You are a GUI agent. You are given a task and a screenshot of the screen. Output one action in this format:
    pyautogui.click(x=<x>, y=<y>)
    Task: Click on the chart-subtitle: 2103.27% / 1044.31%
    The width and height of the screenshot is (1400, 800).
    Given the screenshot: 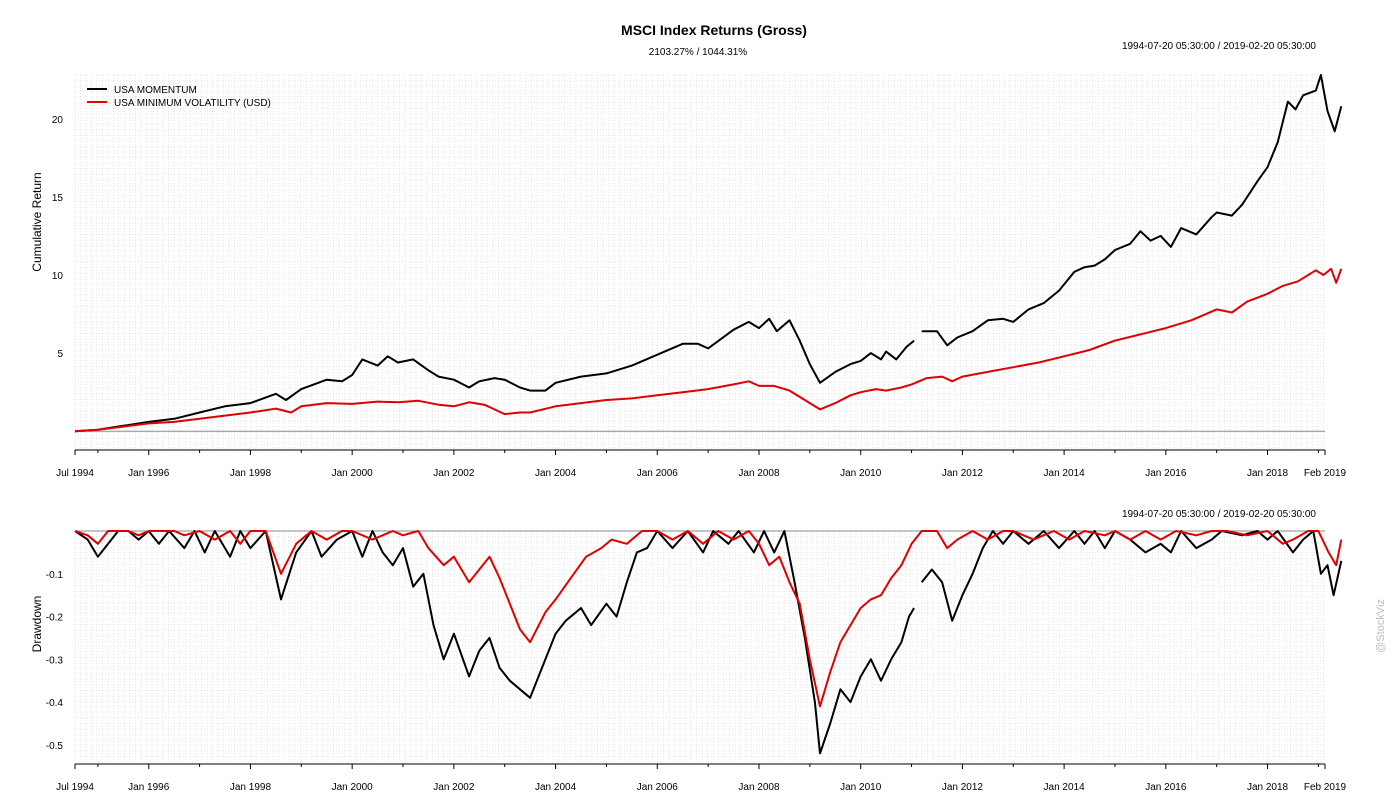 What is the action you would take?
    pyautogui.click(x=698, y=52)
    